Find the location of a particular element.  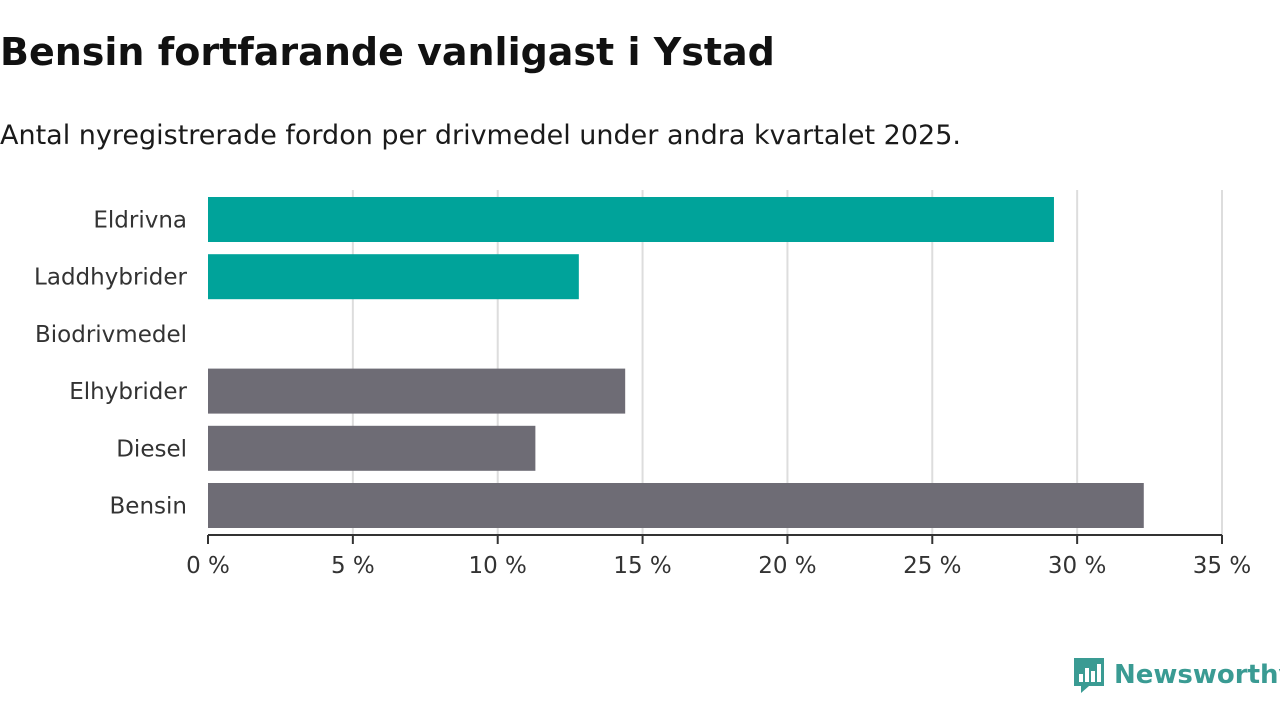

bar-eldrivna is located at coordinates (631, 219).